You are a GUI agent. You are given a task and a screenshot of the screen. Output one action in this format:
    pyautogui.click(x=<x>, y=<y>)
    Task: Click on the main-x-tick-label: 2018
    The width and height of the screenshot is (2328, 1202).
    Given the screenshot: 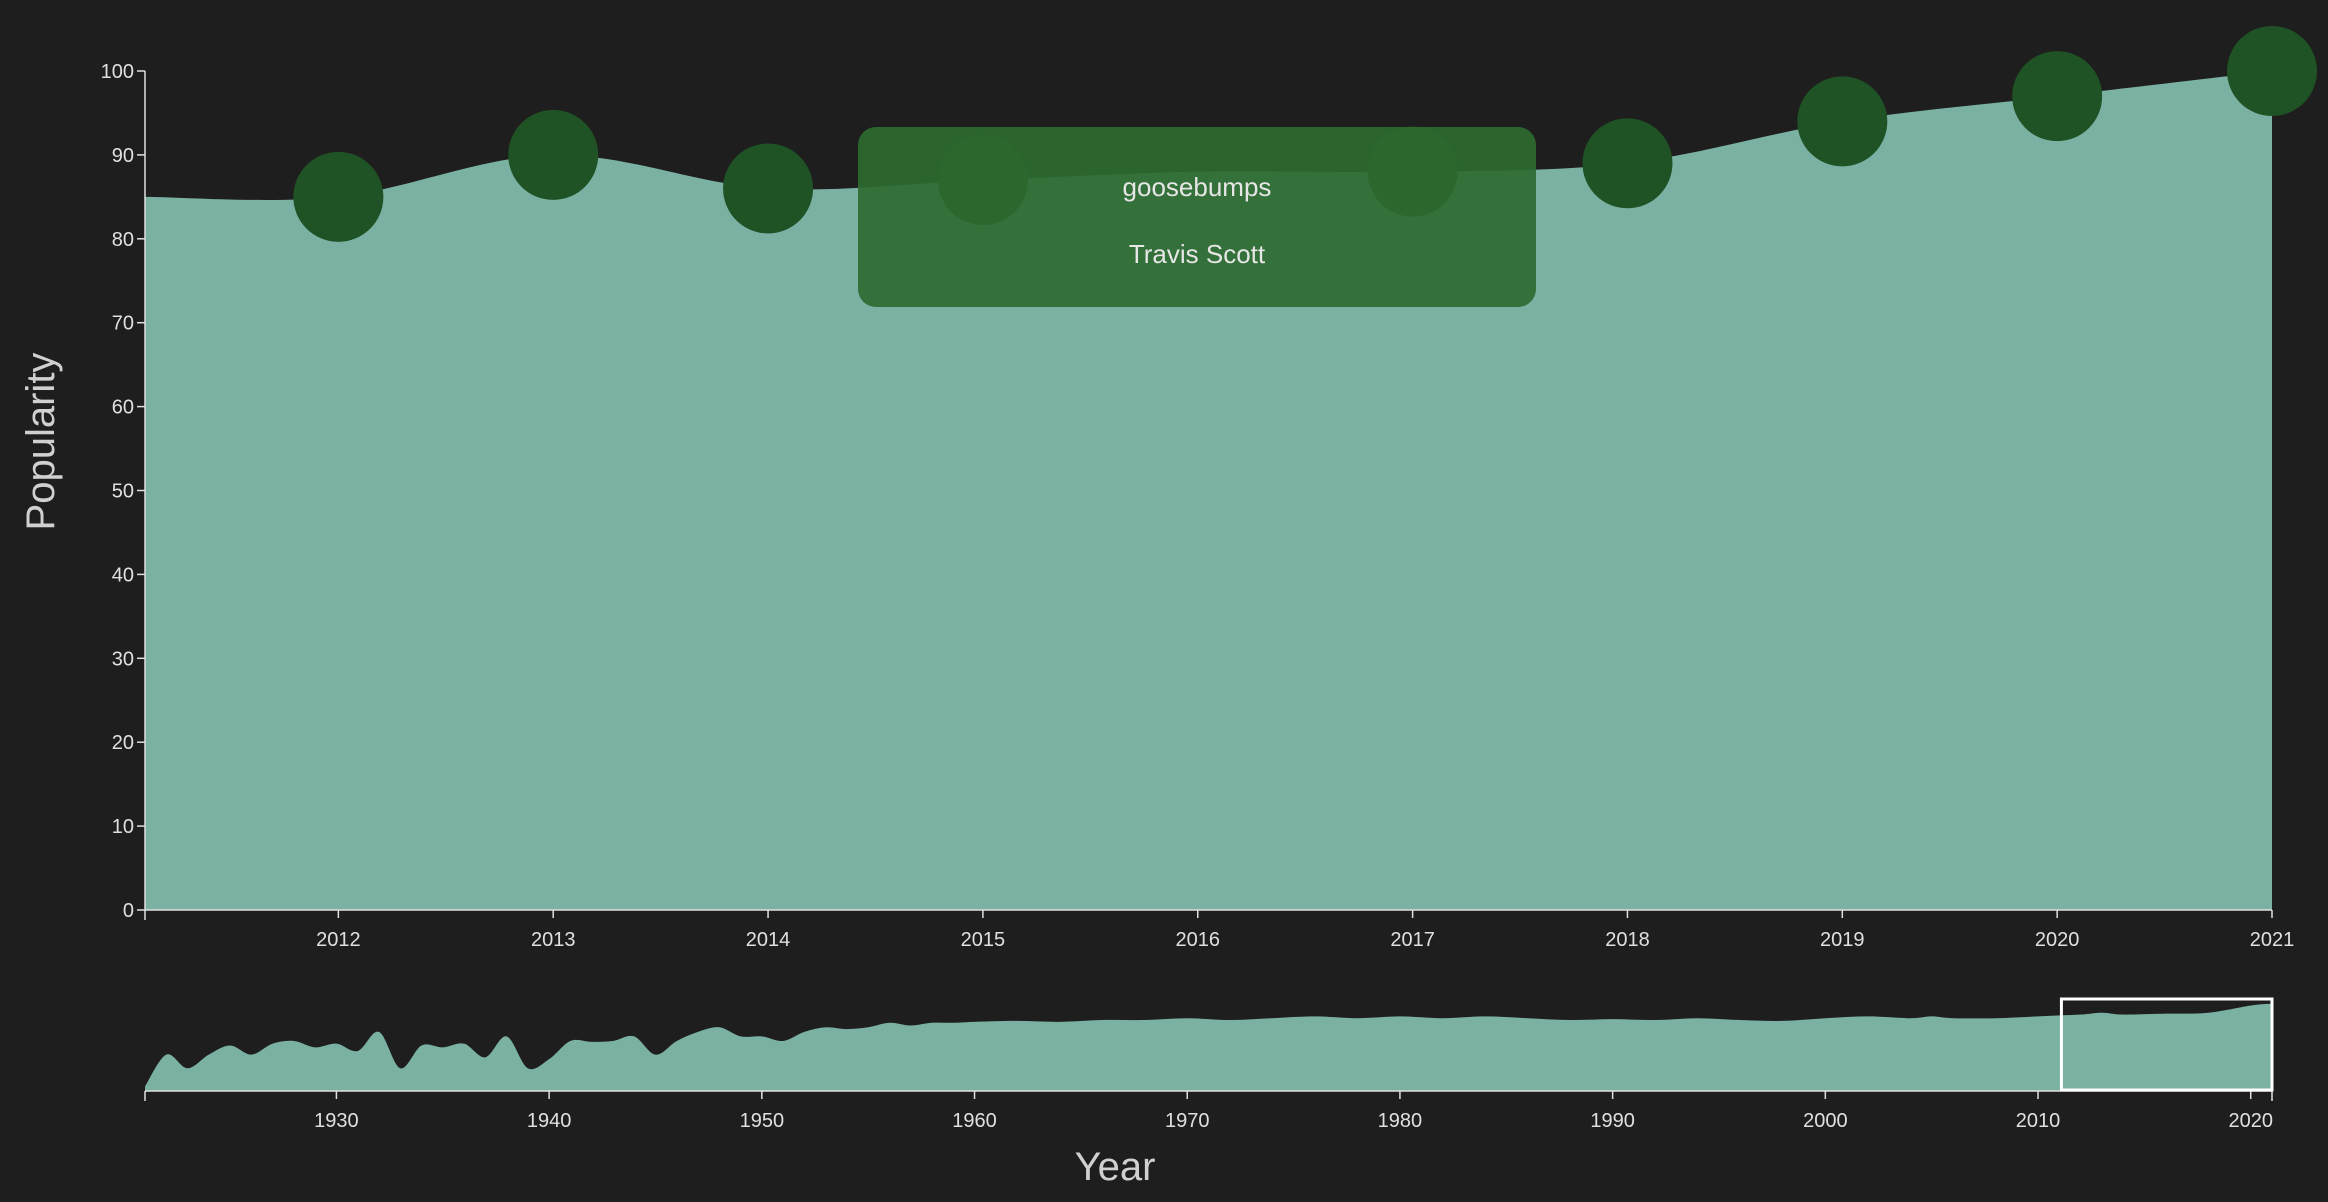 What is the action you would take?
    pyautogui.click(x=1627, y=940)
    